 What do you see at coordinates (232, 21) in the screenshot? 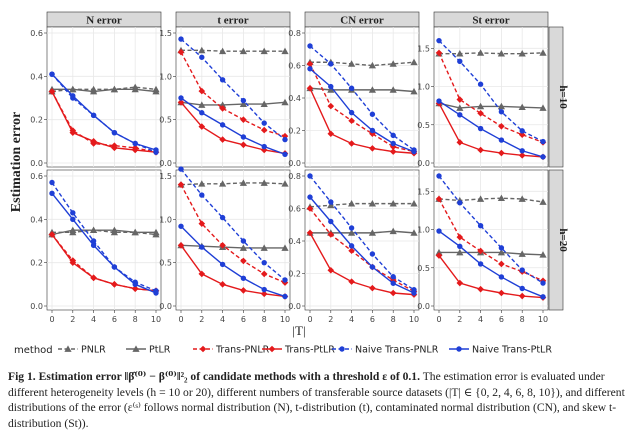
I see `column-strip-label-t-error: t error` at bounding box center [232, 21].